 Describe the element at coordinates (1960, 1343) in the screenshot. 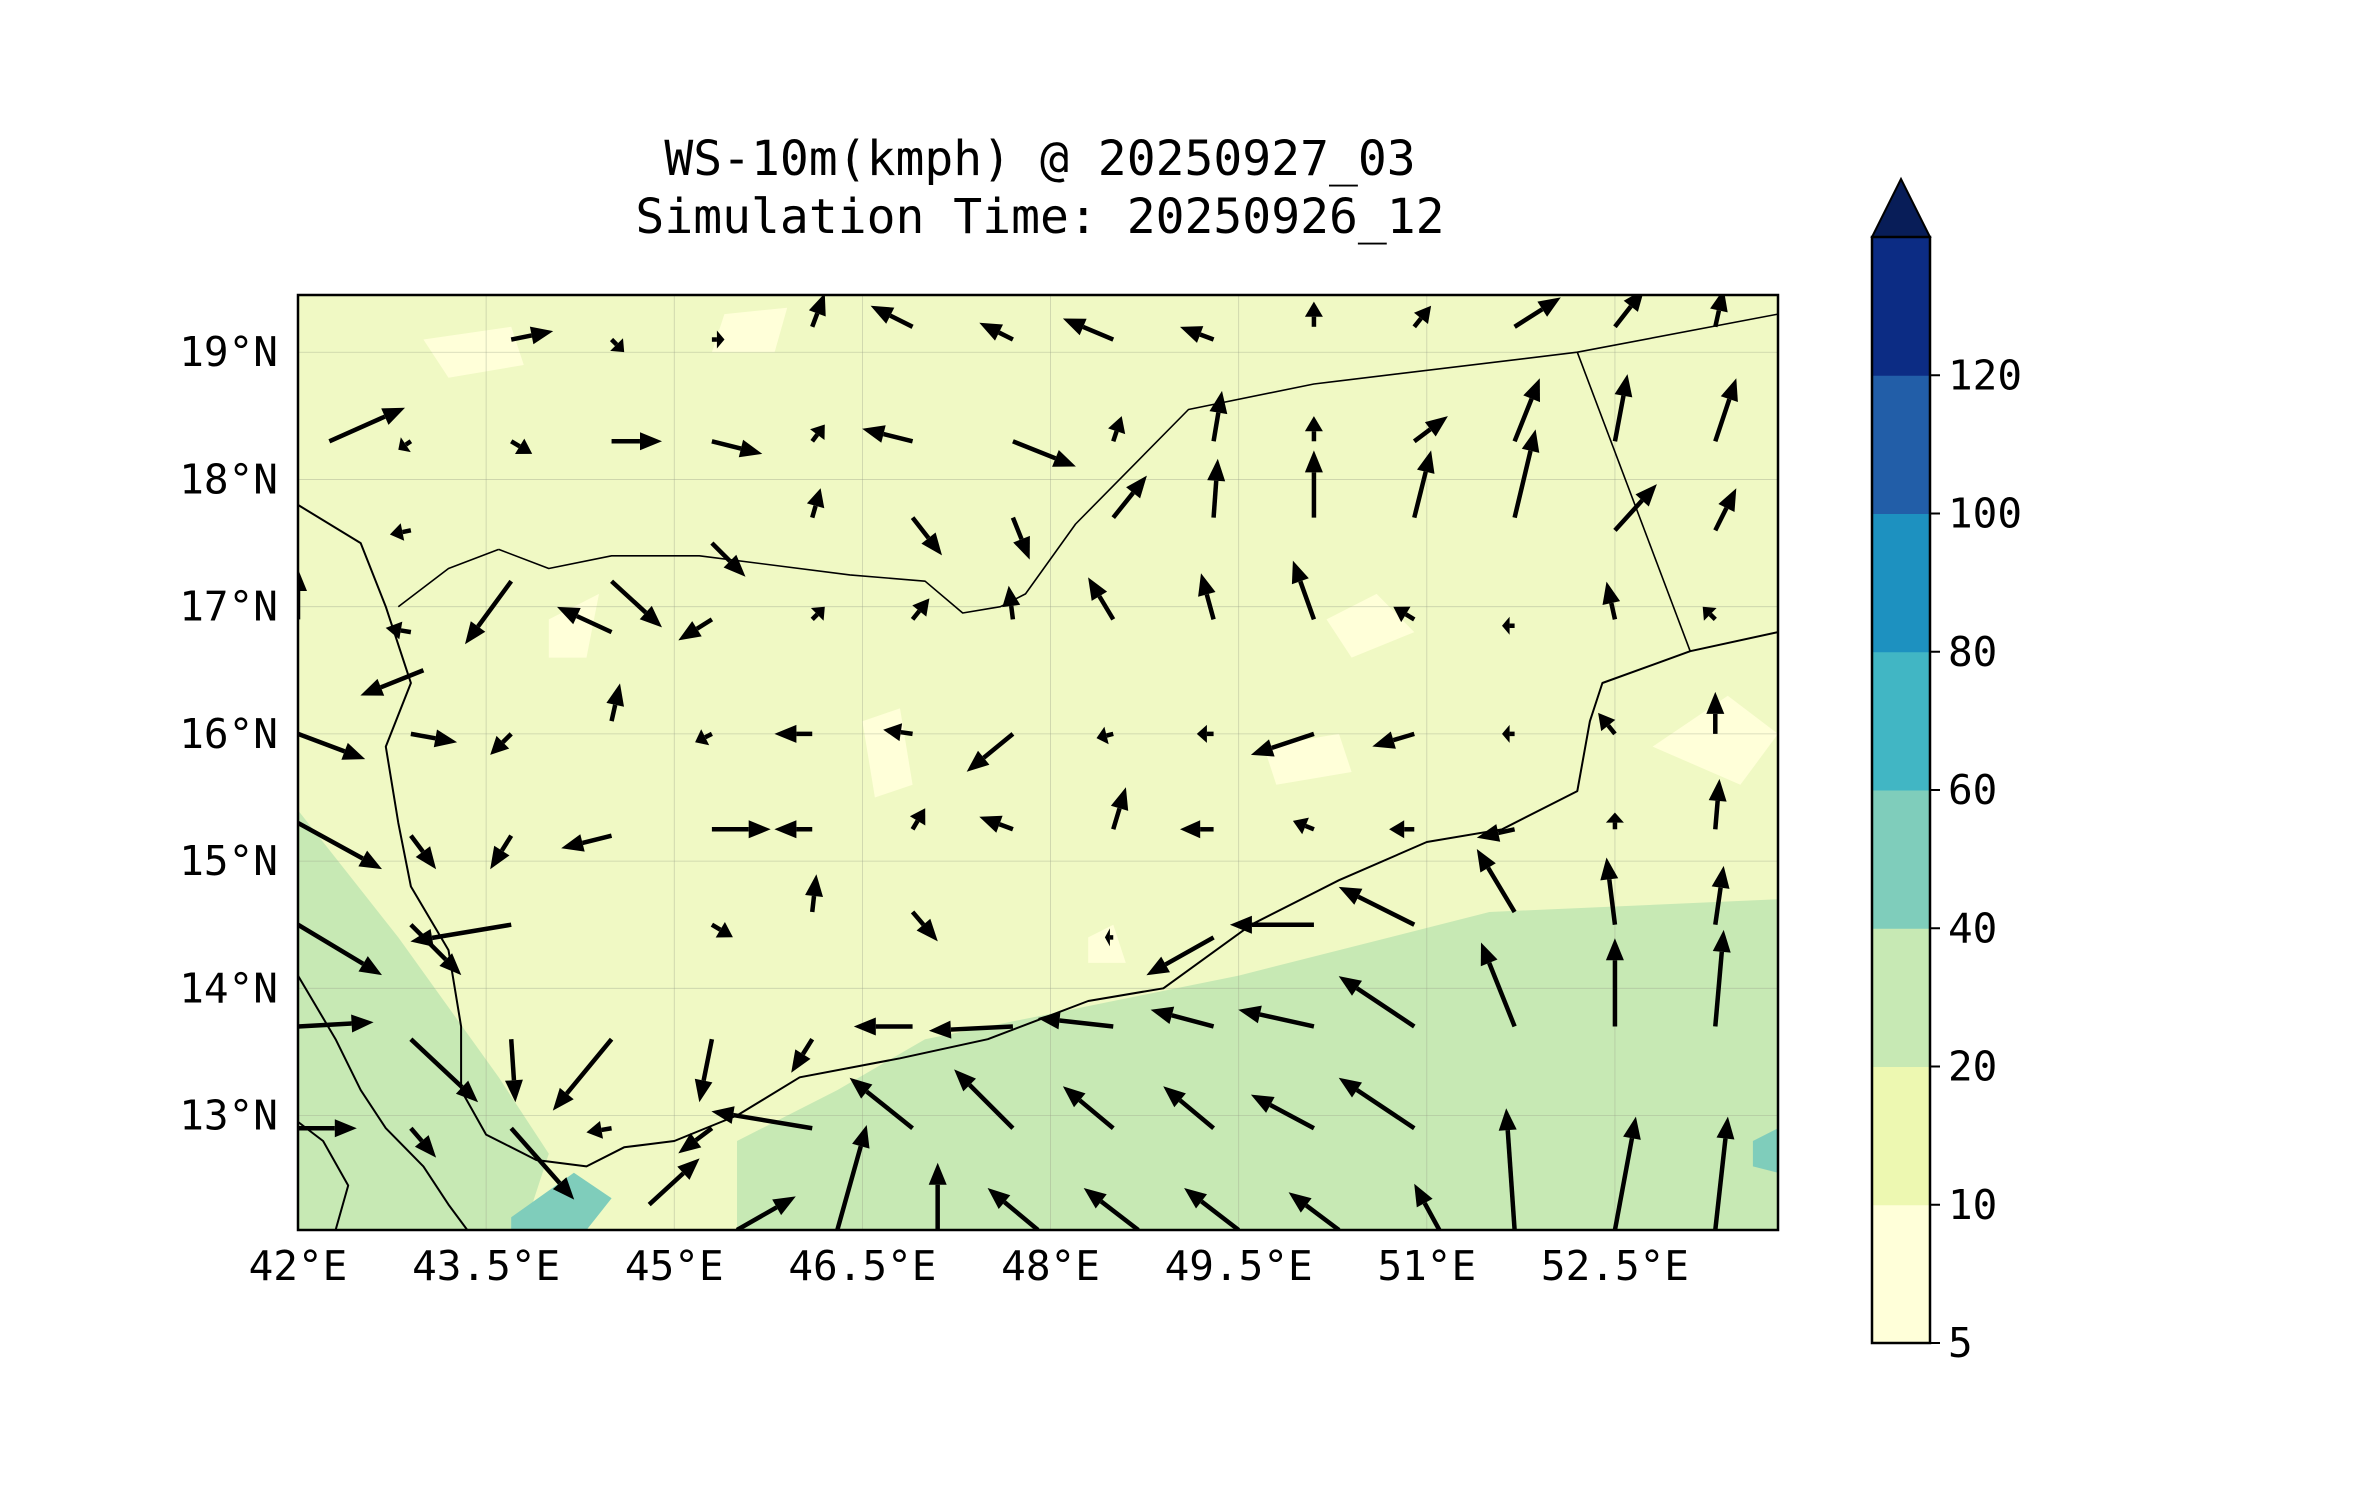

I see `colorbar-tick-label: 5` at that location.